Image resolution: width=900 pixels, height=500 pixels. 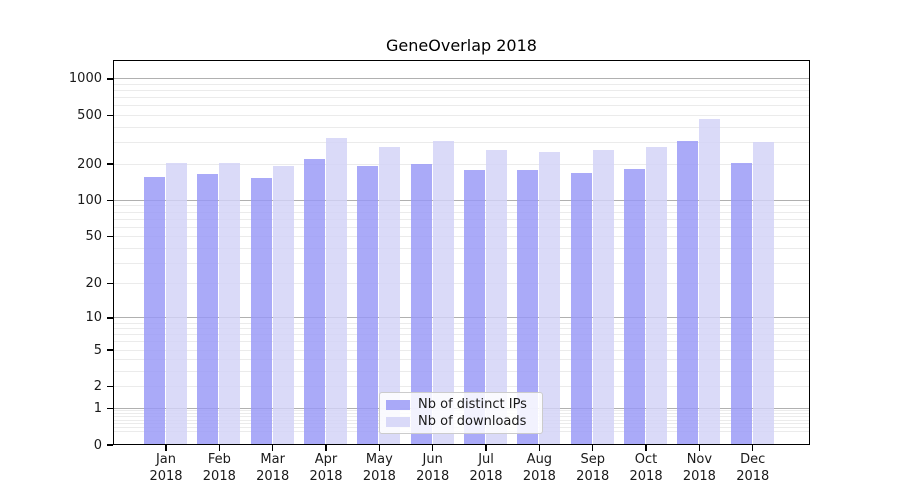 I want to click on y-tick-label: 5, so click(x=97, y=350).